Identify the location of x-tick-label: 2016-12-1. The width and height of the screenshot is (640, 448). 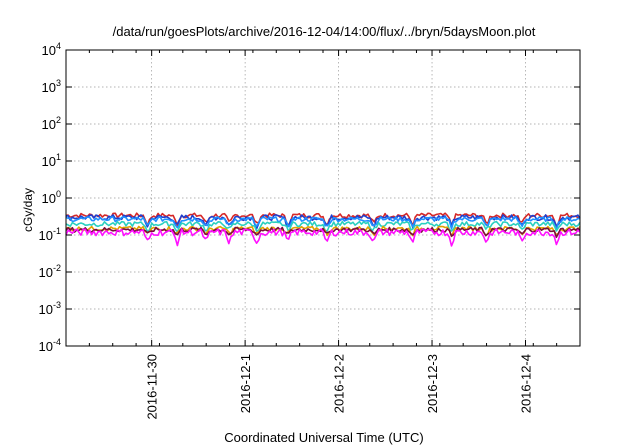
(245, 383).